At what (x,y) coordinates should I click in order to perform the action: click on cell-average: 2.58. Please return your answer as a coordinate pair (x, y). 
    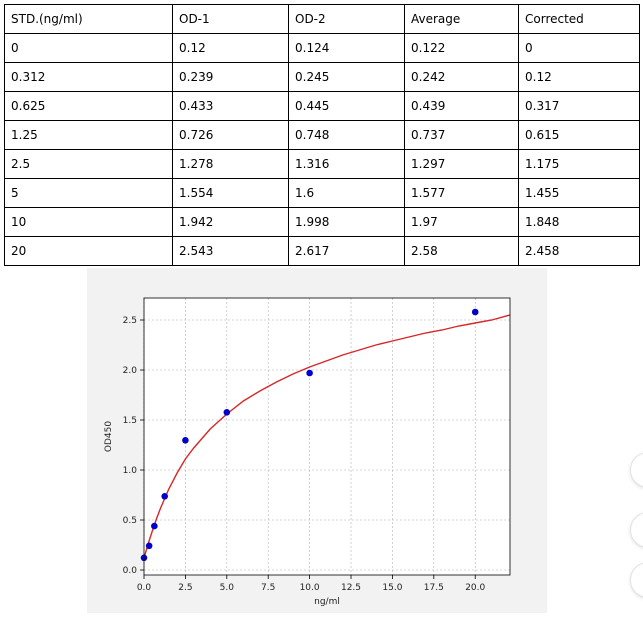
    Looking at the image, I should click on (461, 251).